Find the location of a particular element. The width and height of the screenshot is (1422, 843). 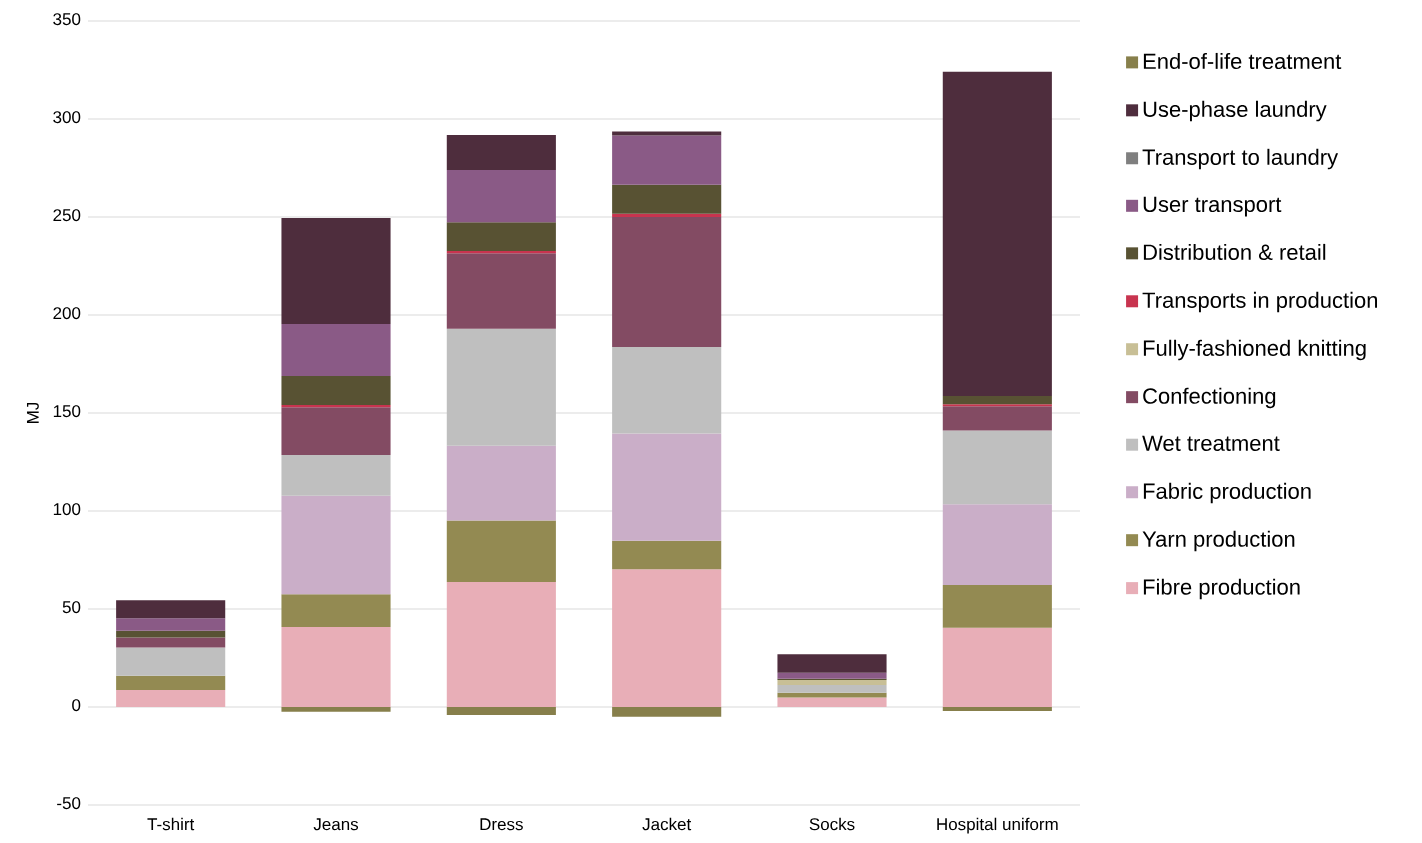

y-tick-label: 150 is located at coordinates (67, 411).